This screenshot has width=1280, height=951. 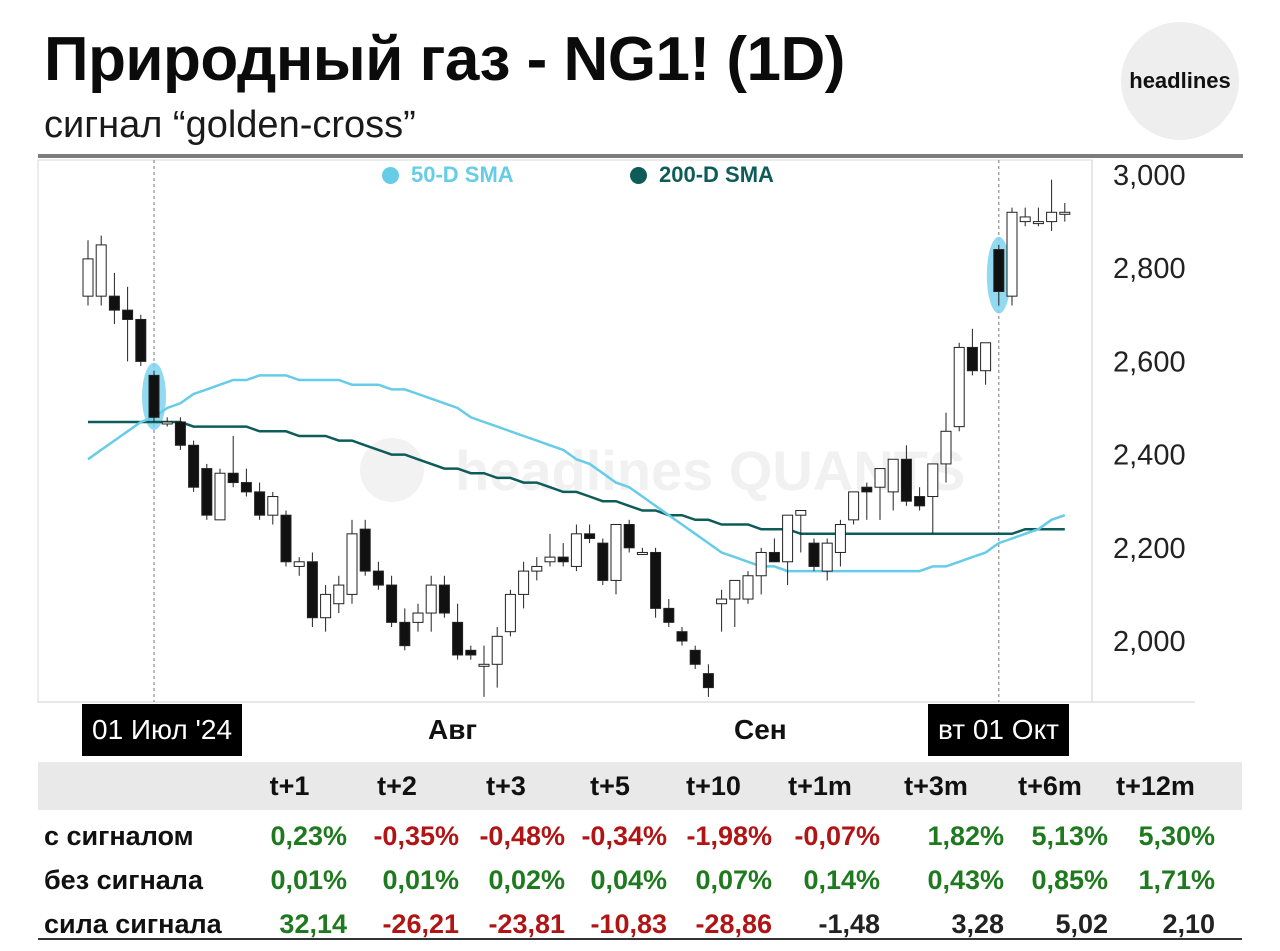 I want to click on table-row-label: без сигнала, so click(x=123, y=879).